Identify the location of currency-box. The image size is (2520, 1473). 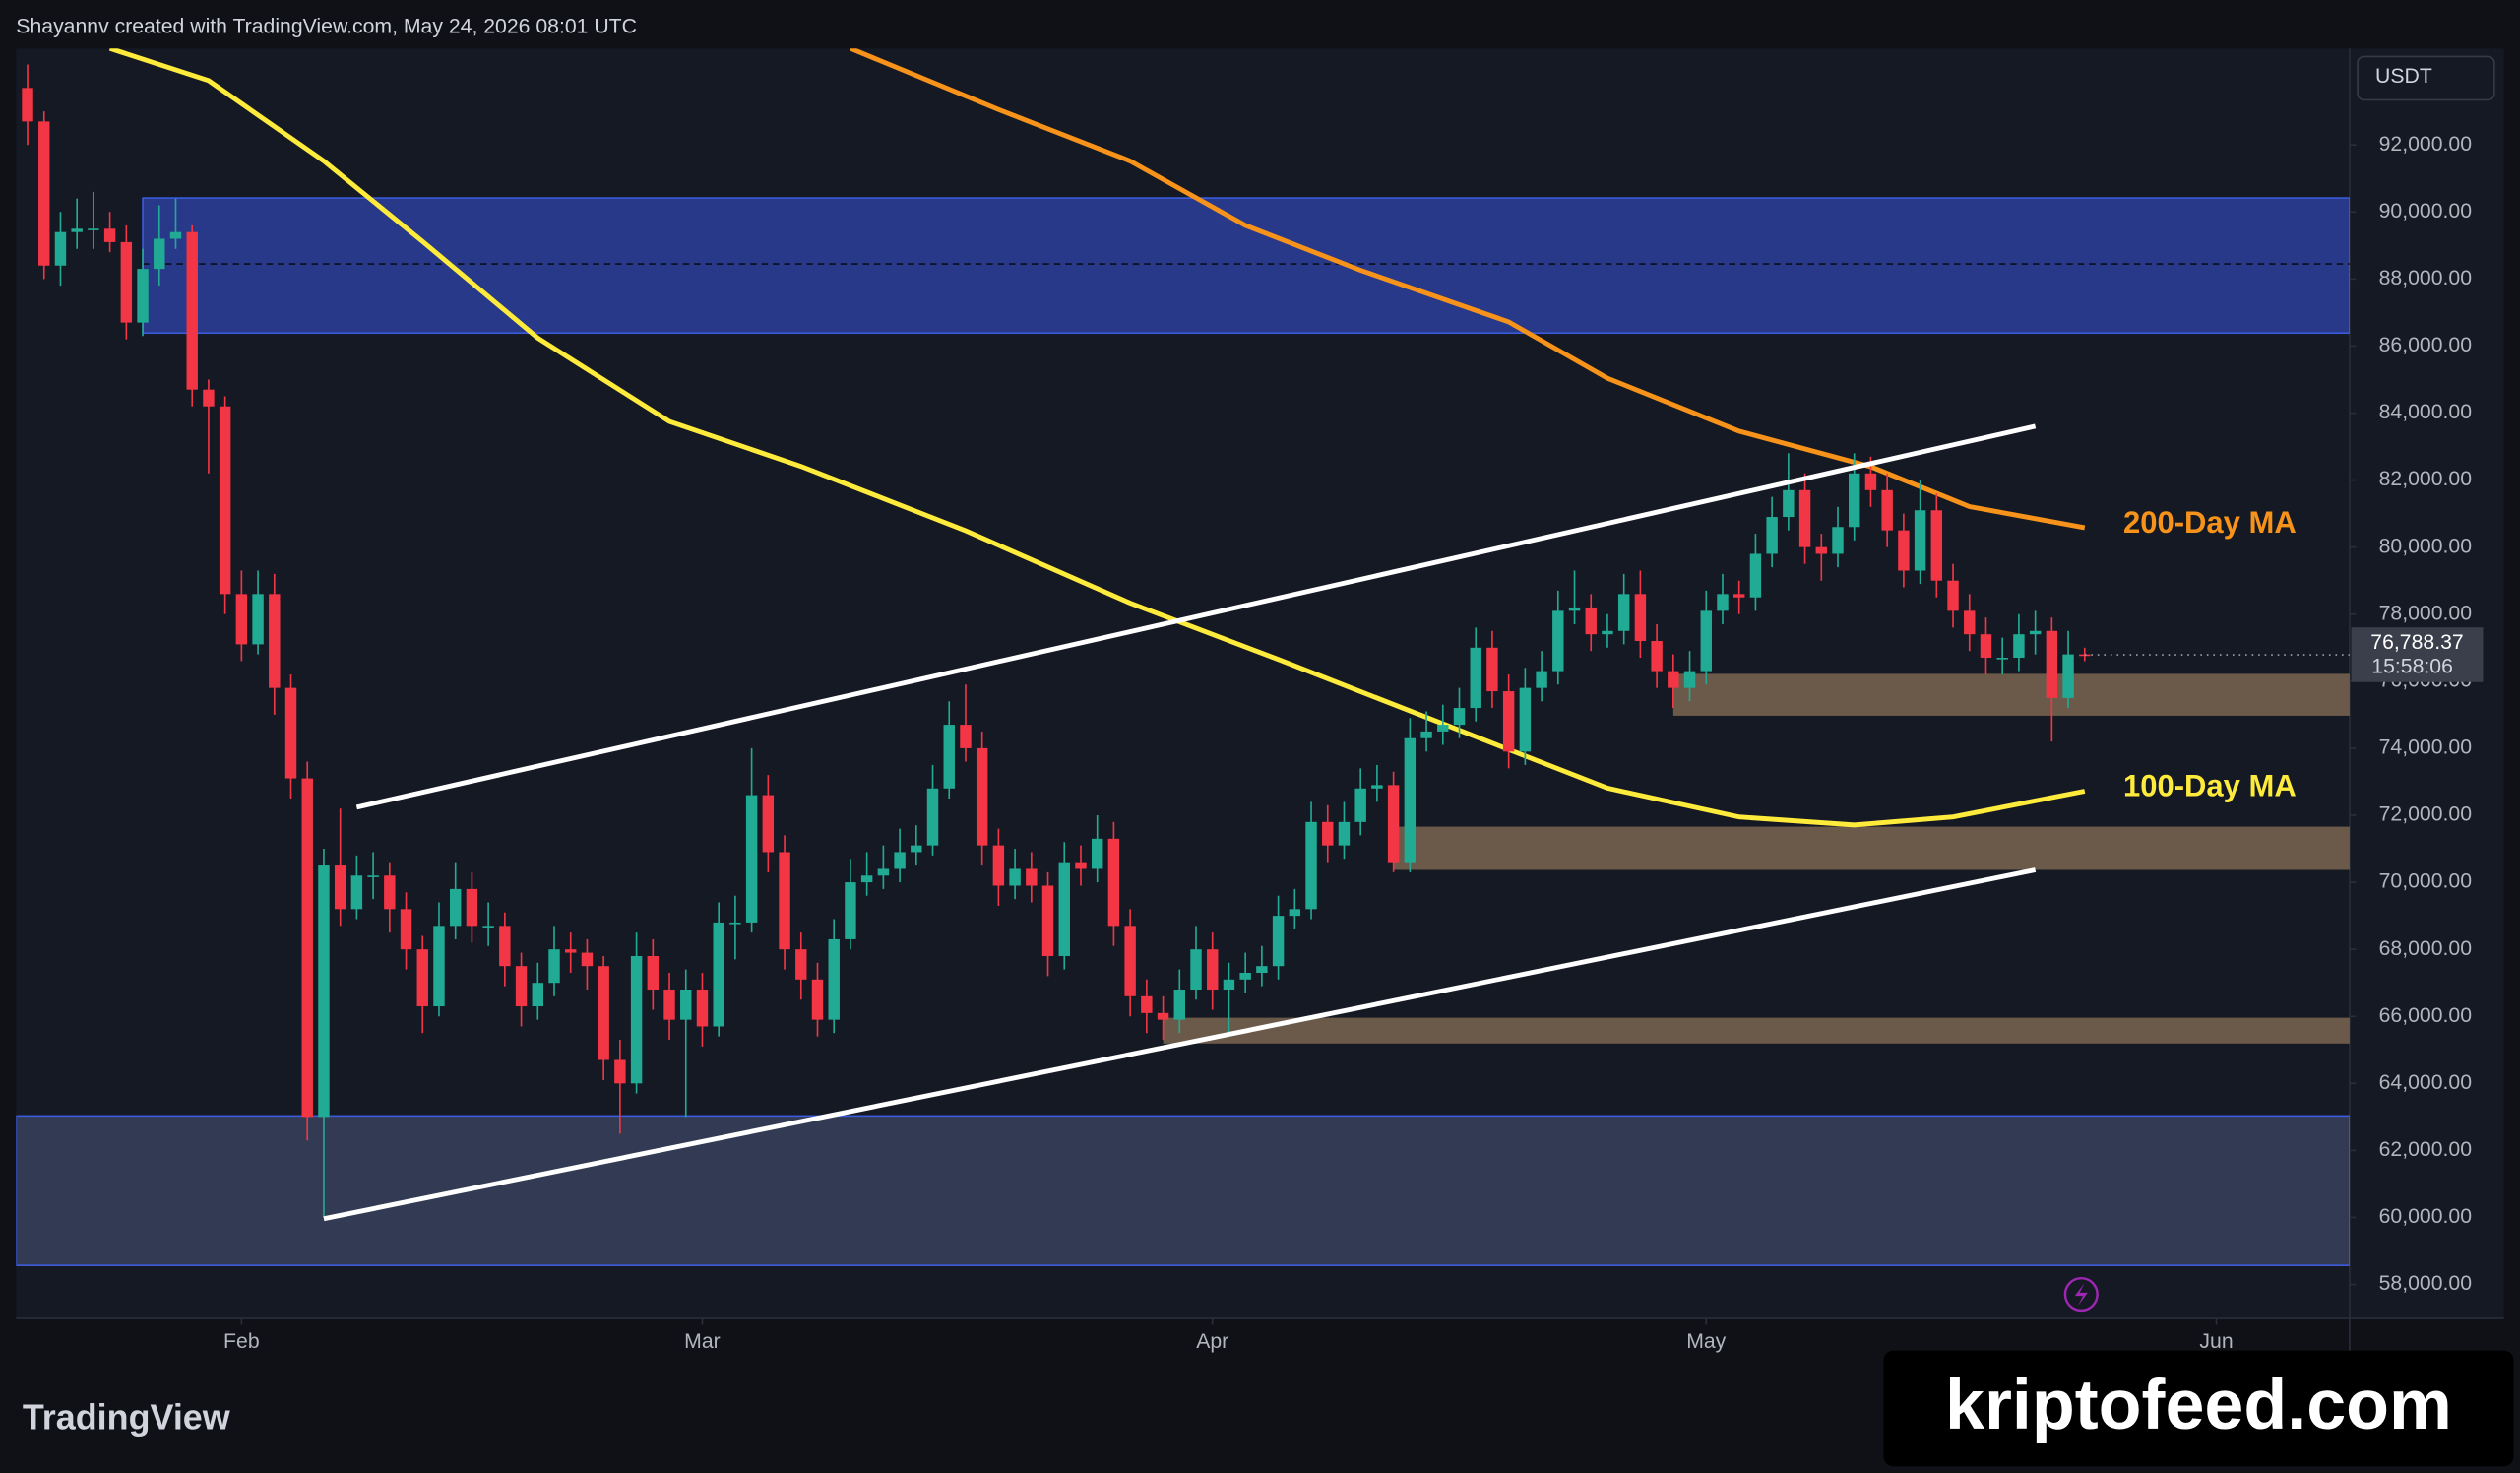
(2426, 78).